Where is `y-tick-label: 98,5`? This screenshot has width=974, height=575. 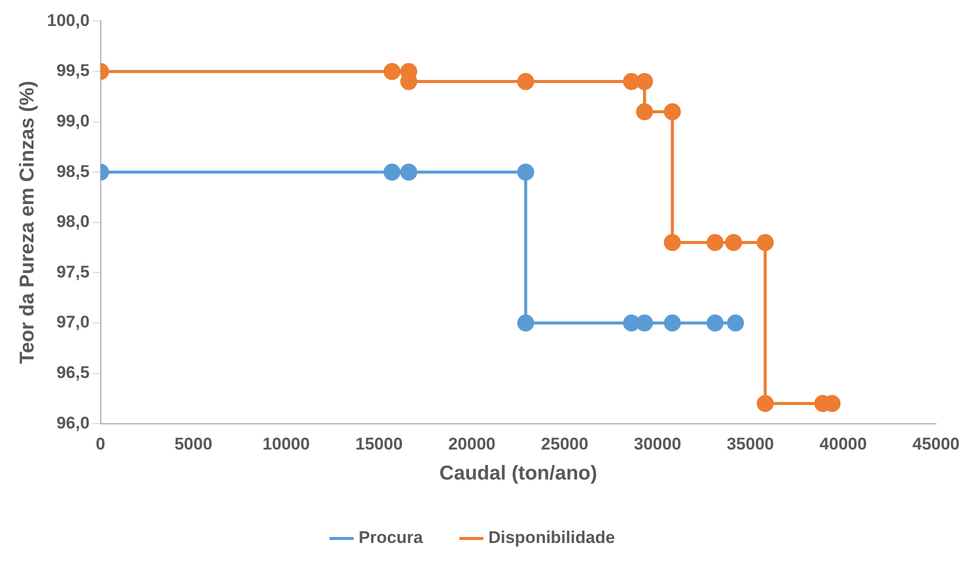
y-tick-label: 98,5 is located at coordinates (73, 171).